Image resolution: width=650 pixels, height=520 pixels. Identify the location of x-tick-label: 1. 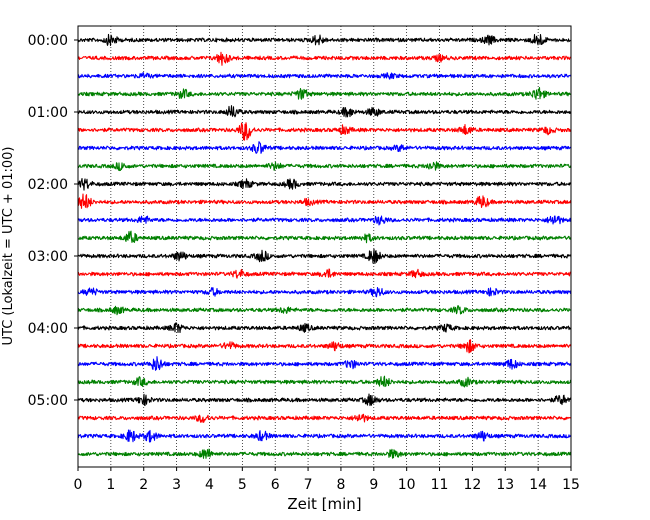
(110, 485).